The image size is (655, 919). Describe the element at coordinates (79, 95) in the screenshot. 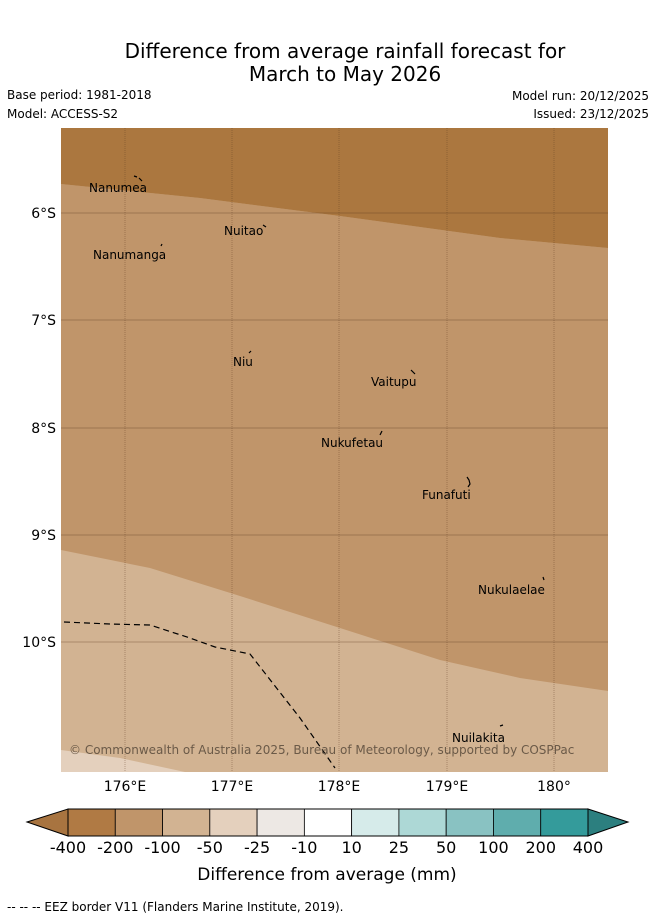

I see `base-period: Base period: 1981-2018` at that location.